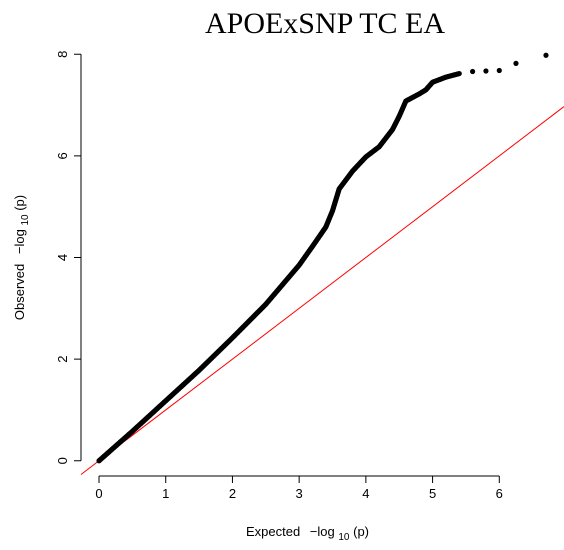  What do you see at coordinates (62, 460) in the screenshot?
I see `y-tick-label: 0` at bounding box center [62, 460].